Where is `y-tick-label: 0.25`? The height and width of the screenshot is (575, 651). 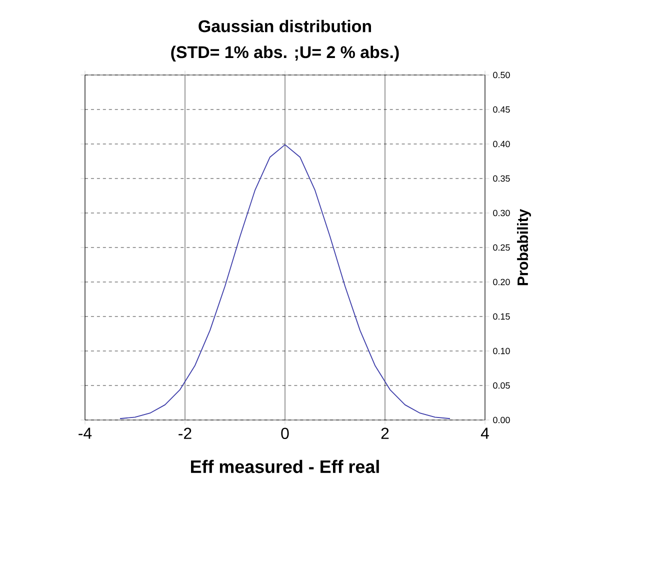 y-tick-label: 0.25 is located at coordinates (501, 247).